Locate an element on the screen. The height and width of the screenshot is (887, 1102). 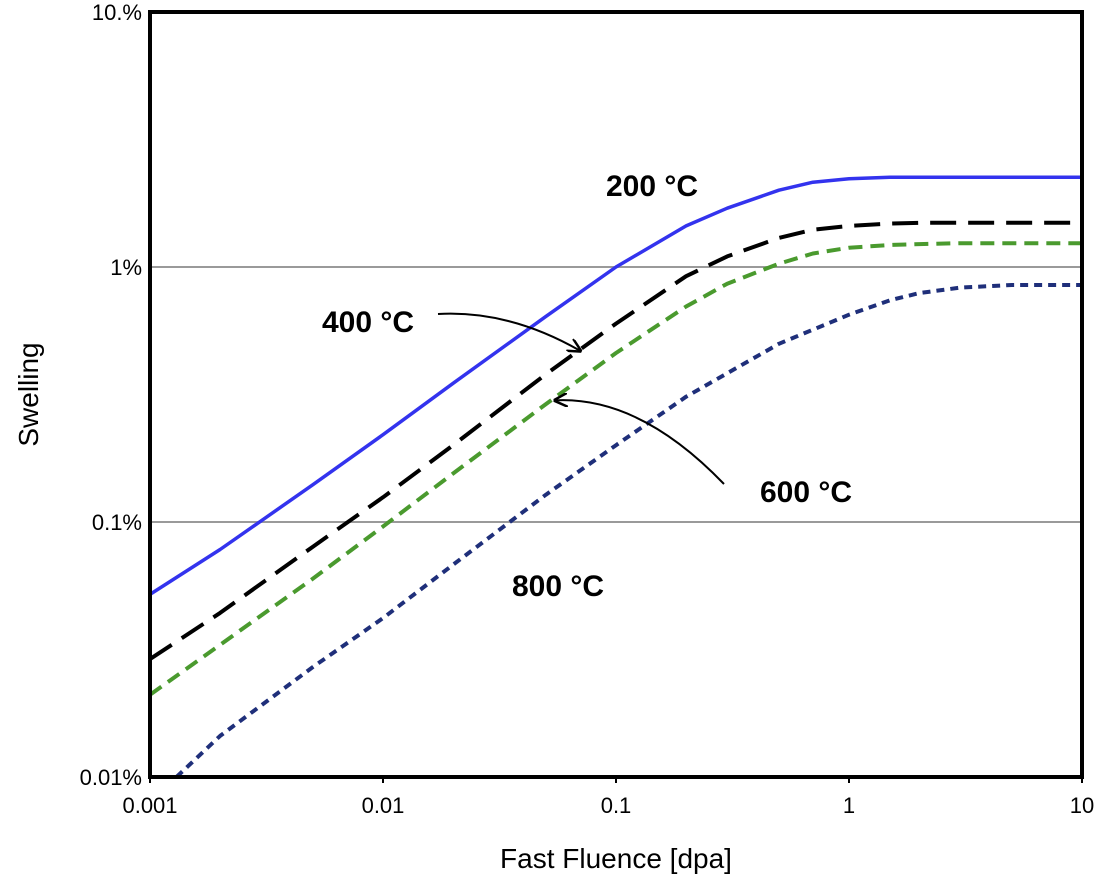
x-tick-label: 0.01 is located at coordinates (383, 805).